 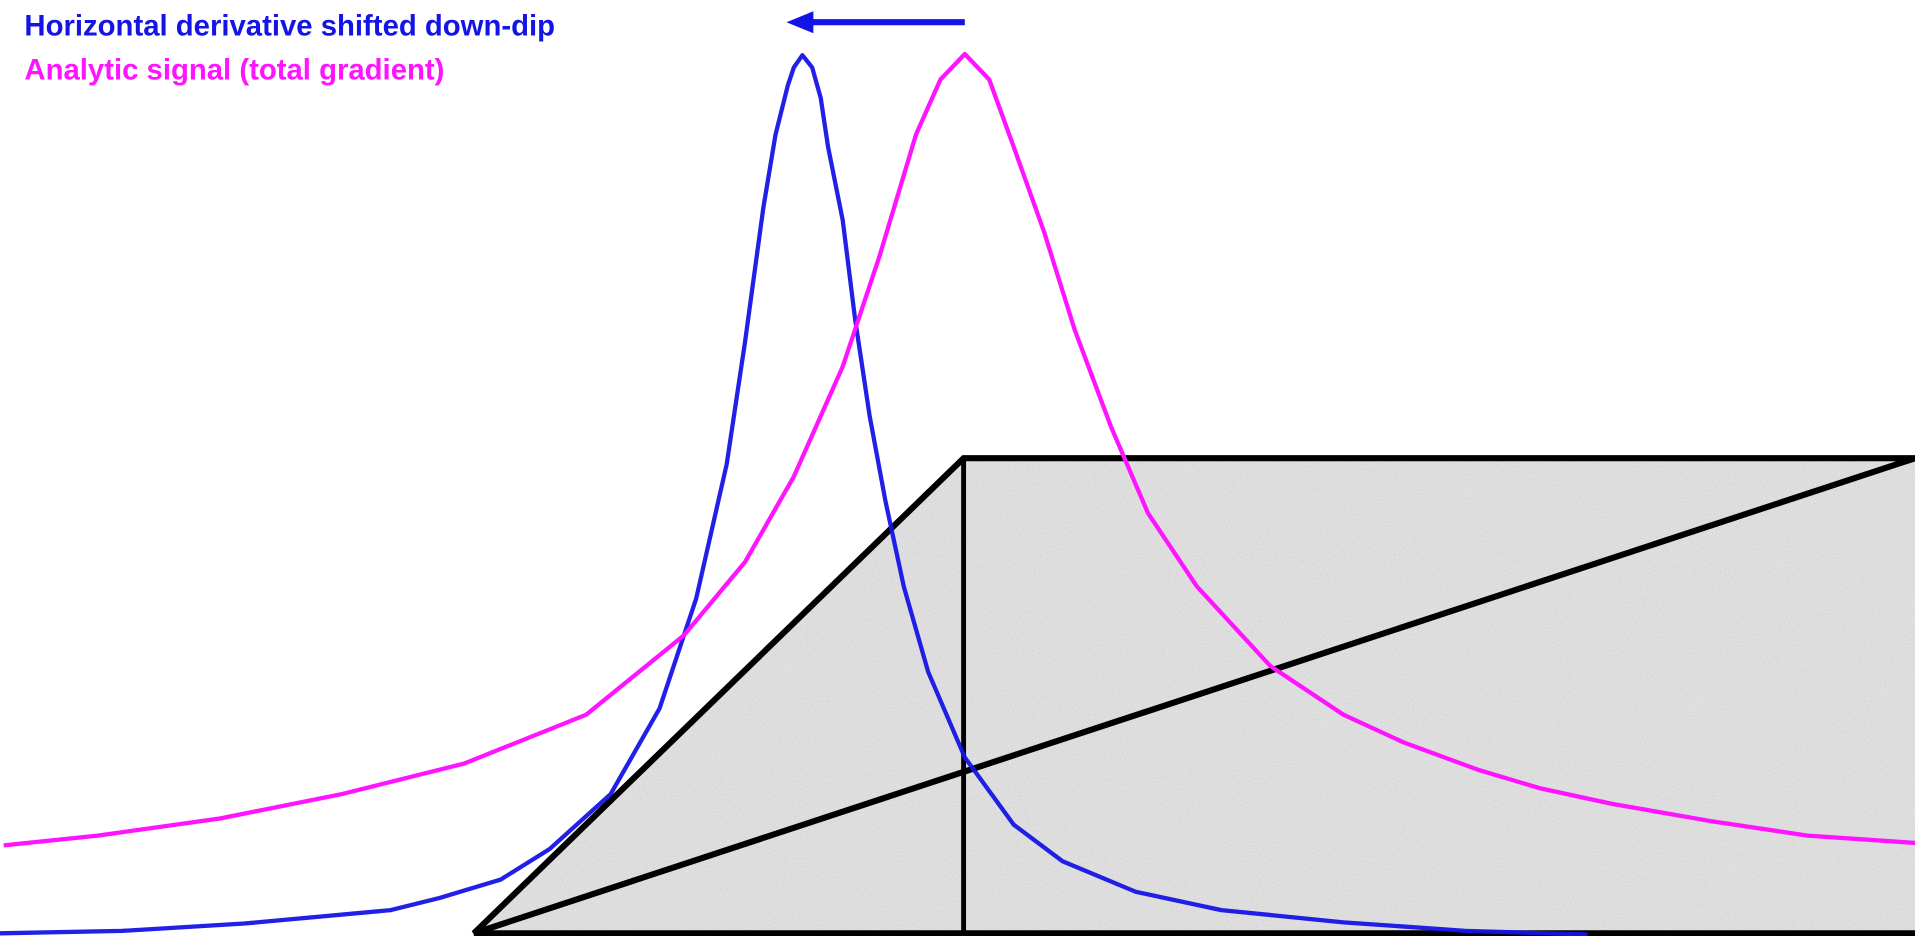 What do you see at coordinates (234, 70) in the screenshot?
I see `legend-label: Analytic signal (total gradient)` at bounding box center [234, 70].